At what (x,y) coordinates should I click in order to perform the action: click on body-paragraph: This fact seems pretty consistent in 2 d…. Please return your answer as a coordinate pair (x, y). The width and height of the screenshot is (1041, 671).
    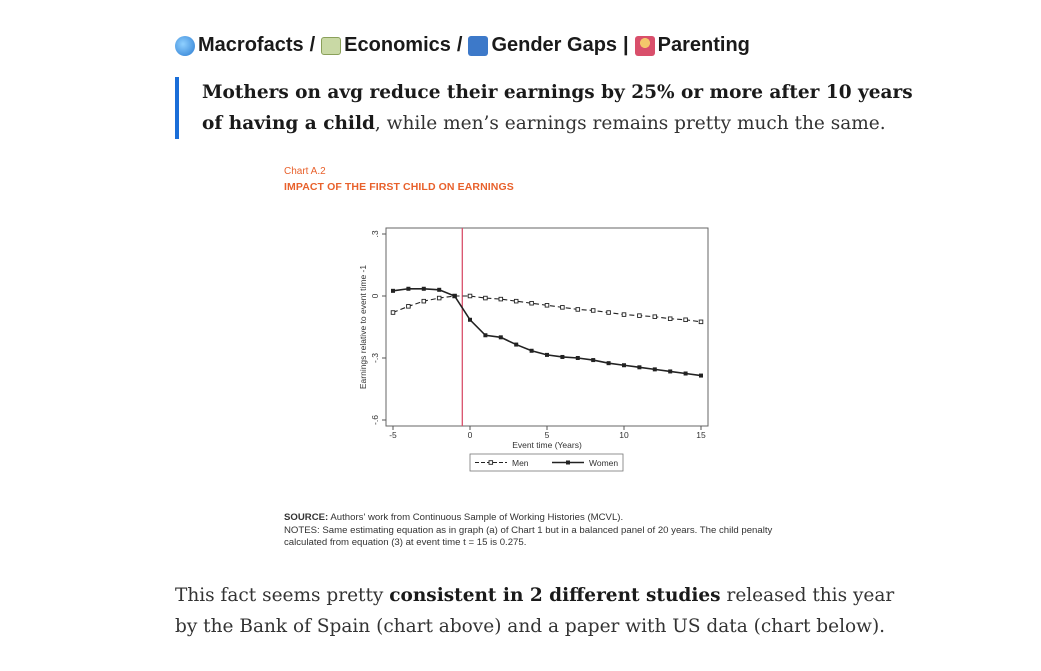
    Looking at the image, I should click on (540, 611).